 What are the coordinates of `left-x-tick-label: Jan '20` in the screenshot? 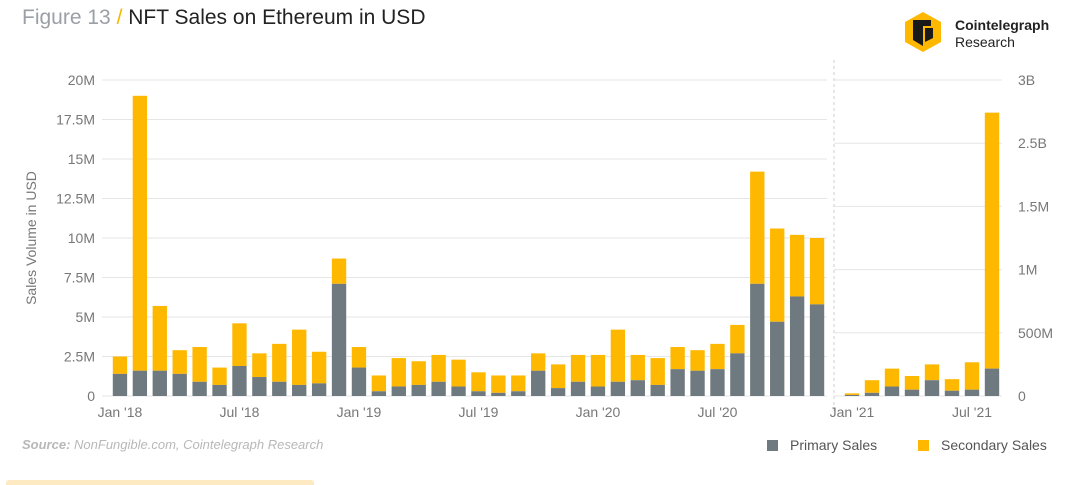 It's located at (598, 412).